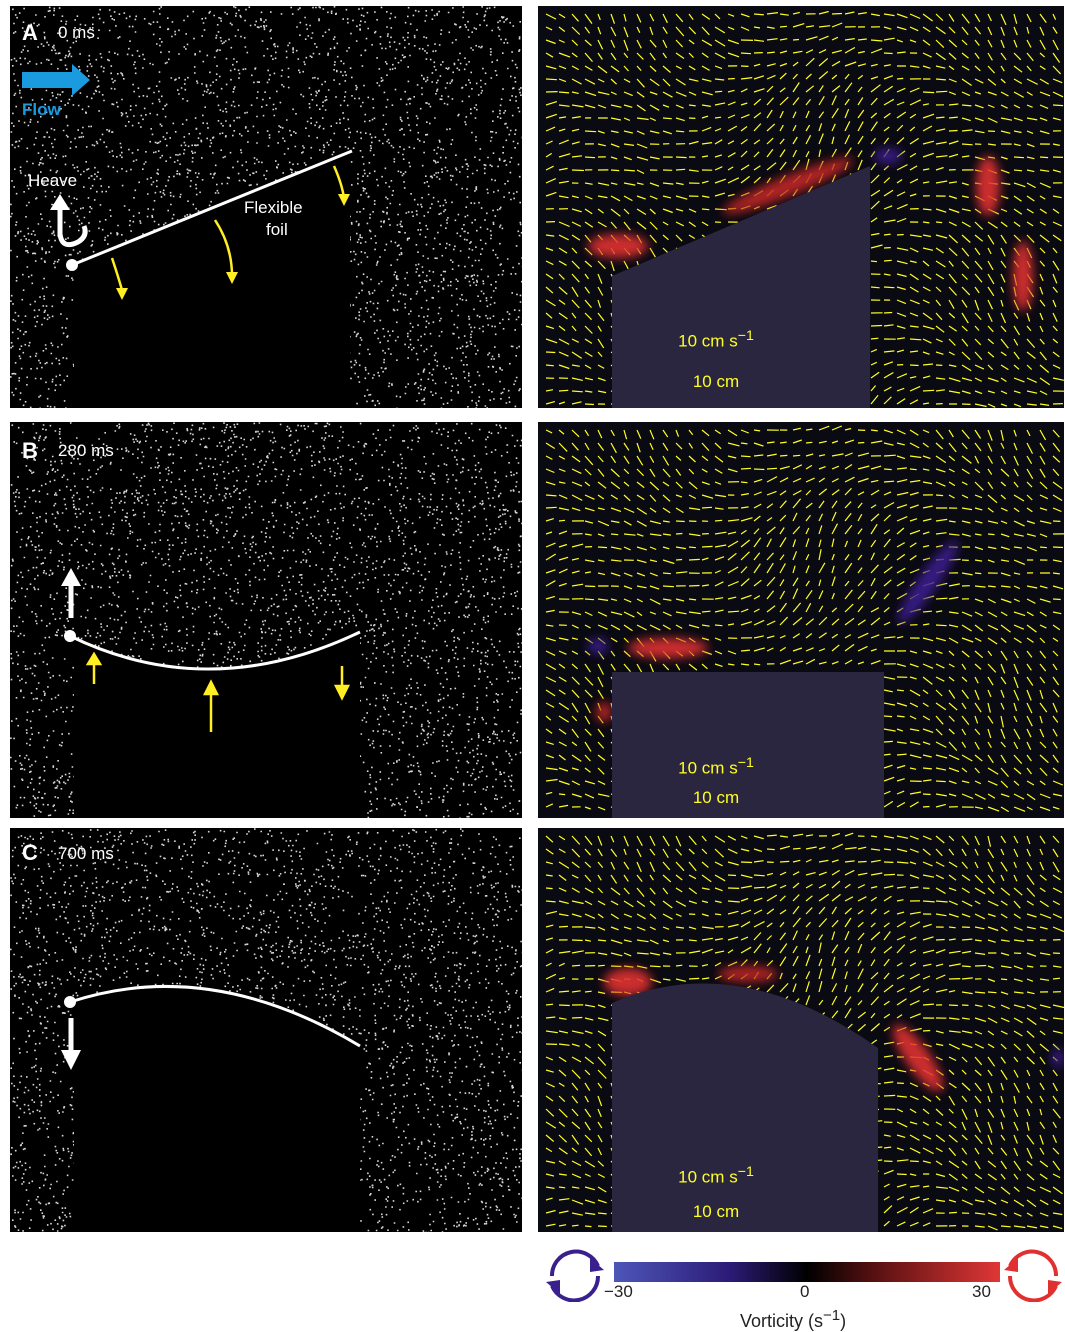  I want to click on velocity-scale-a: 10 cm s−1, so click(716, 339).